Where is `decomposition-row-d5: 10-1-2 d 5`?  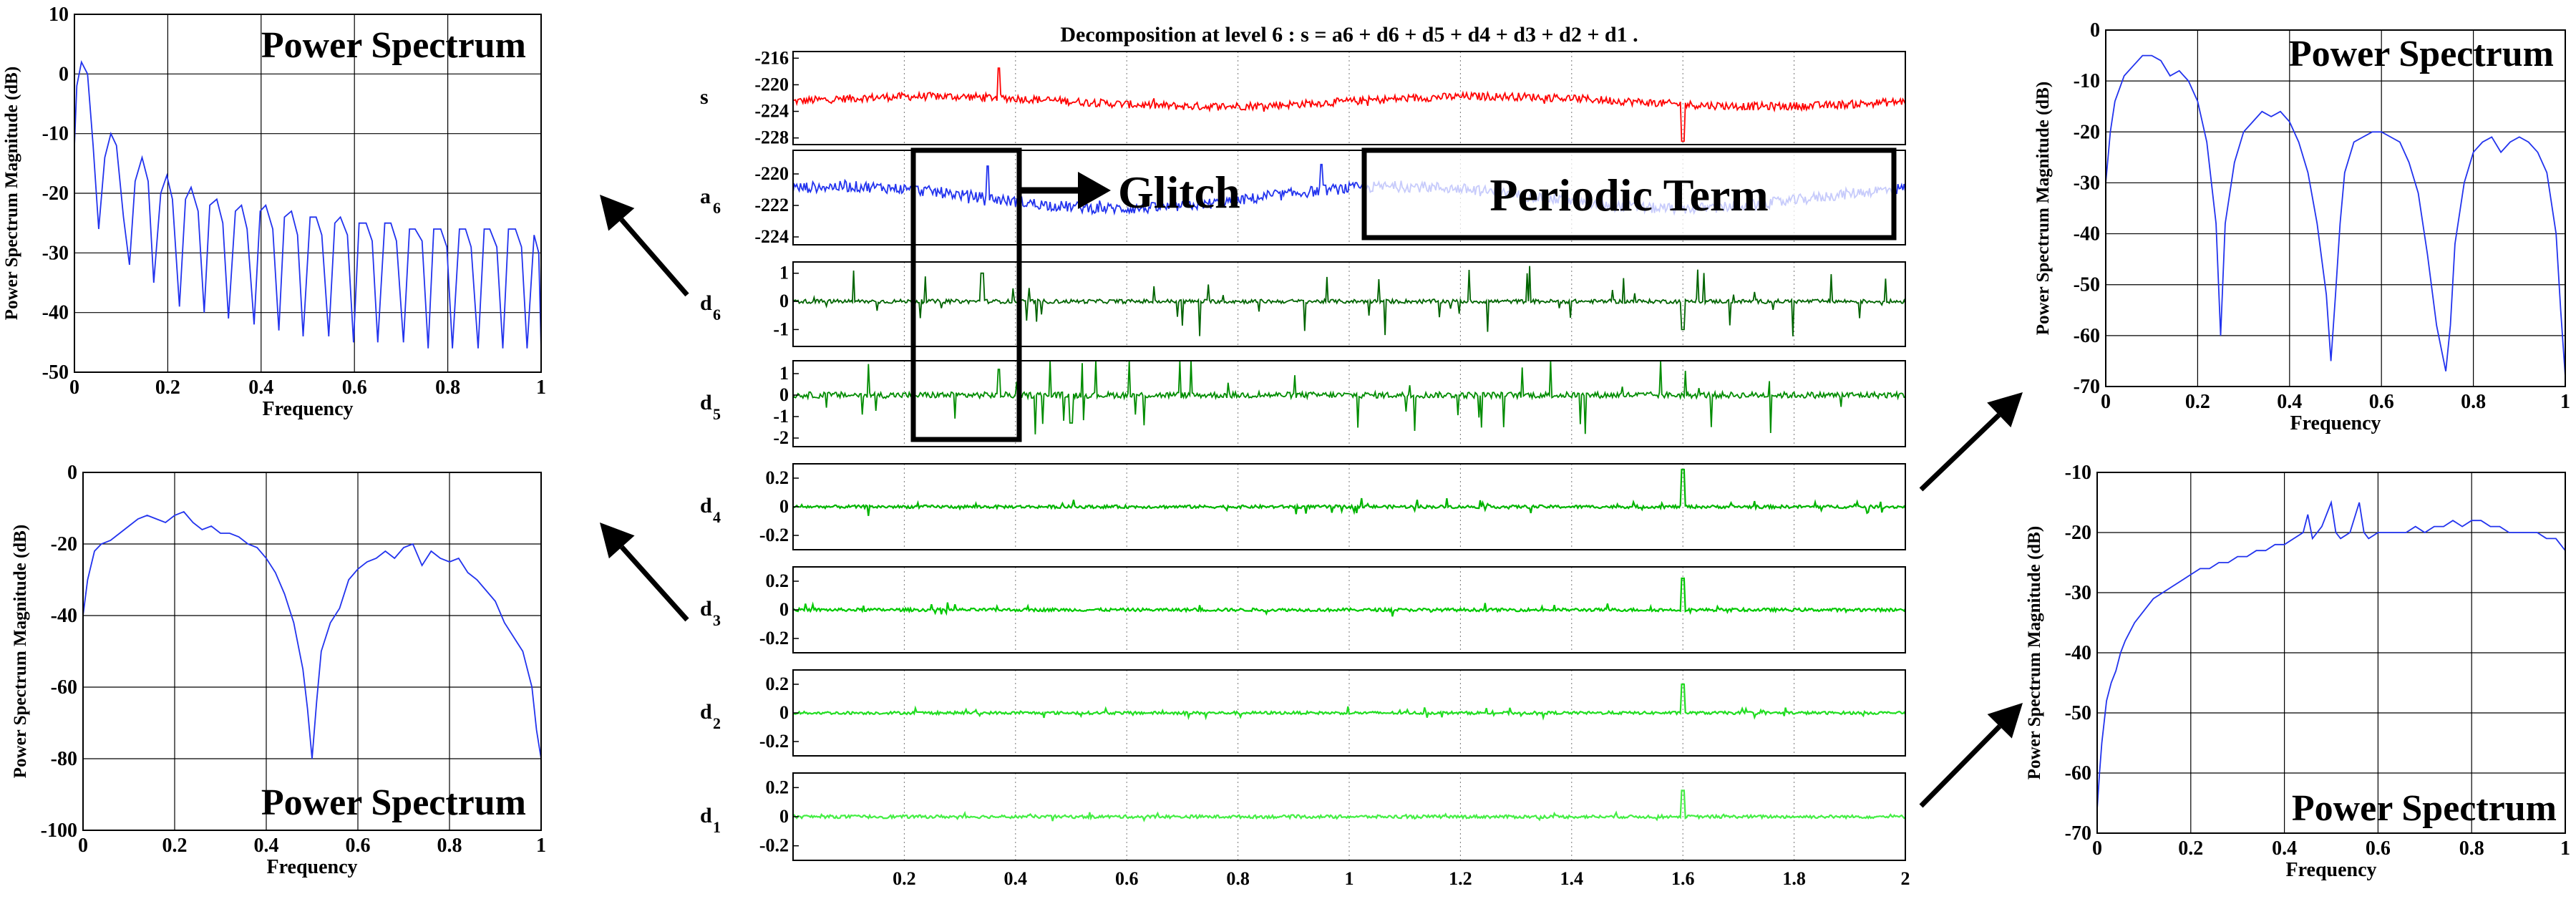
decomposition-row-d5: 10-1-2 d 5 is located at coordinates (1303, 404).